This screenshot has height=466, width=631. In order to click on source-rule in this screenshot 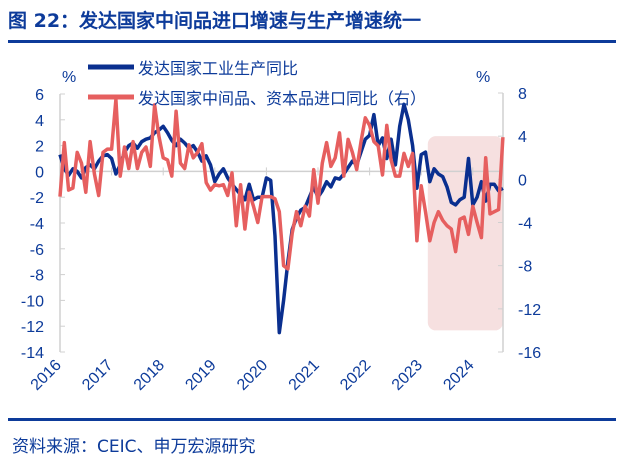, I will do `click(312, 419)`.